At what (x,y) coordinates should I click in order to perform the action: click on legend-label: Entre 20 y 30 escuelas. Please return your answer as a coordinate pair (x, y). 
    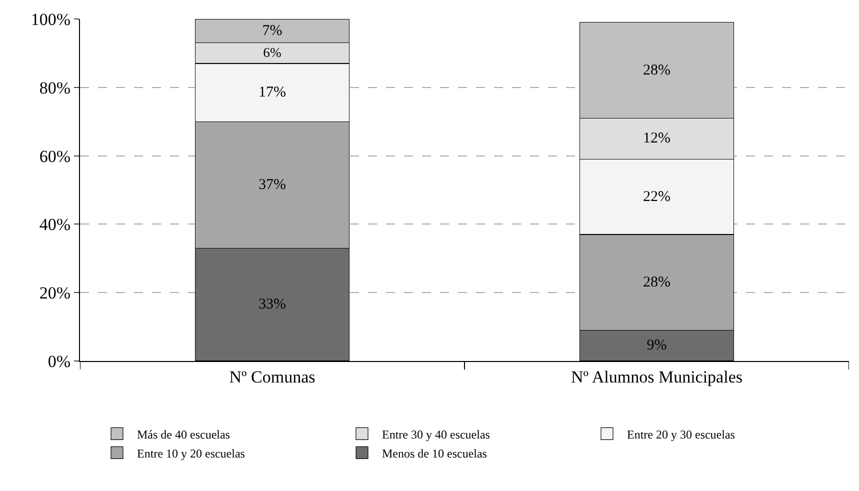
    Looking at the image, I should click on (681, 434).